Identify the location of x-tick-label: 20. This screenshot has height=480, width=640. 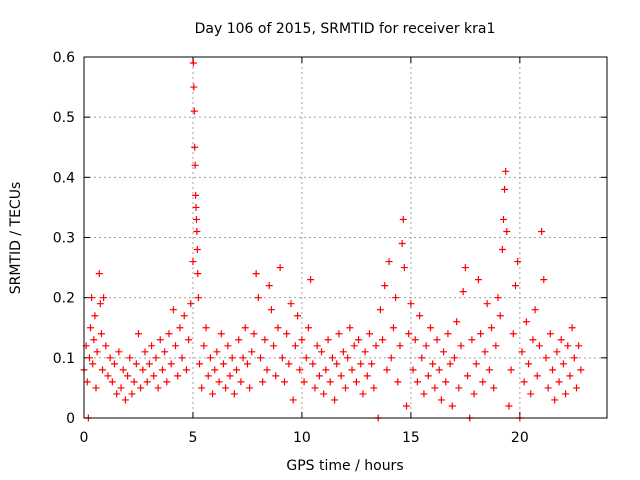
(520, 438).